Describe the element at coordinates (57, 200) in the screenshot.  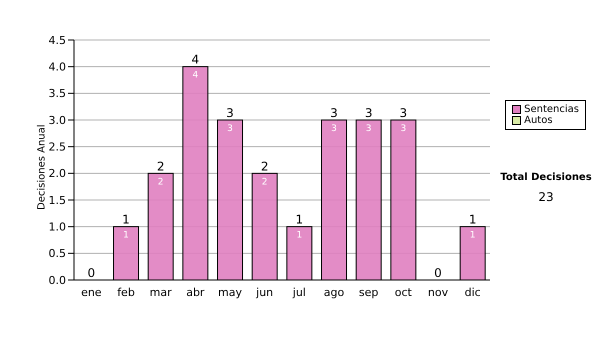
I see `y-tick-label: 1.5` at that location.